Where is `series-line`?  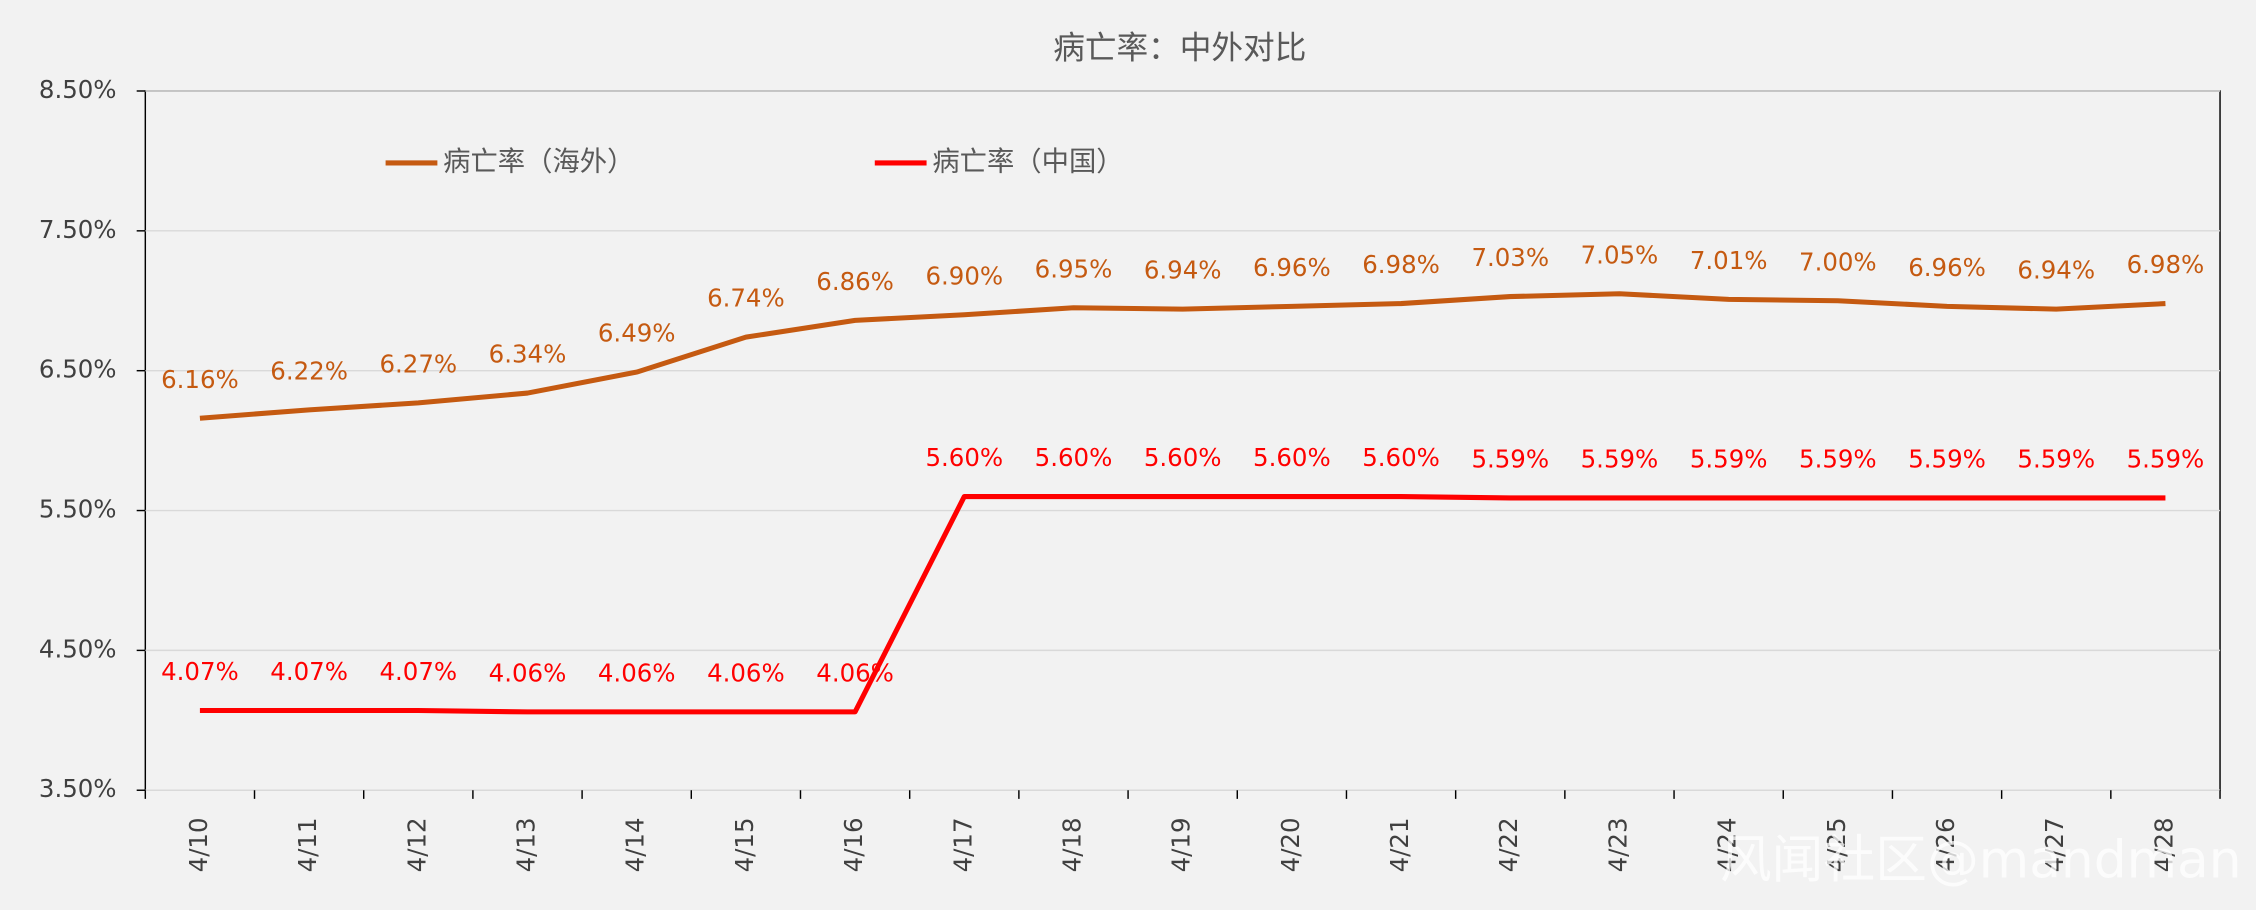 series-line is located at coordinates (1182, 356).